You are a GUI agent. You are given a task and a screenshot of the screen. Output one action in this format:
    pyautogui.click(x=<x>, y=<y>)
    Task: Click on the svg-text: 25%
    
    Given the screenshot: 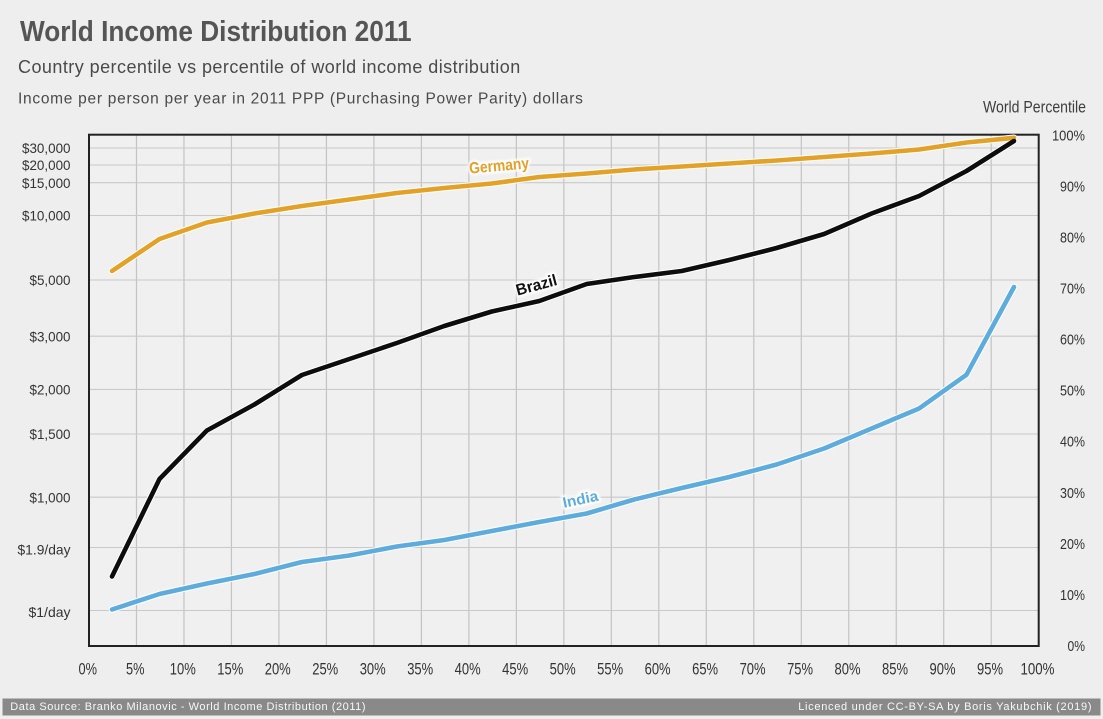 What is the action you would take?
    pyautogui.click(x=325, y=669)
    